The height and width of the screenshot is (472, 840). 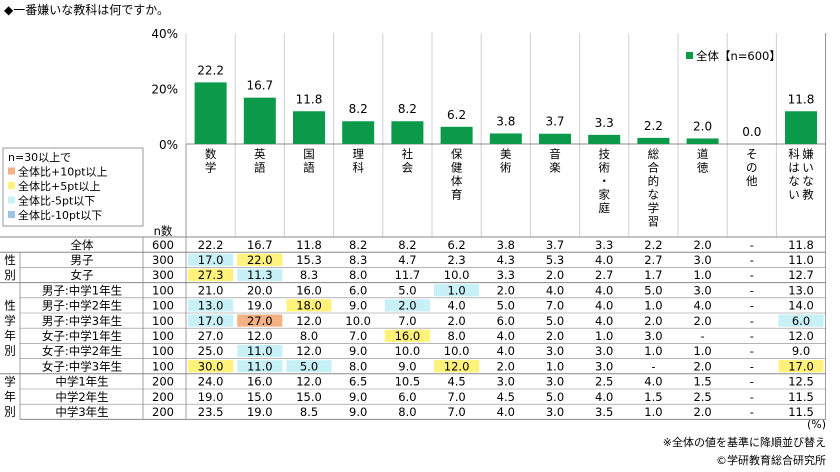 What do you see at coordinates (211, 412) in the screenshot?
I see `table-cell: 23.5` at bounding box center [211, 412].